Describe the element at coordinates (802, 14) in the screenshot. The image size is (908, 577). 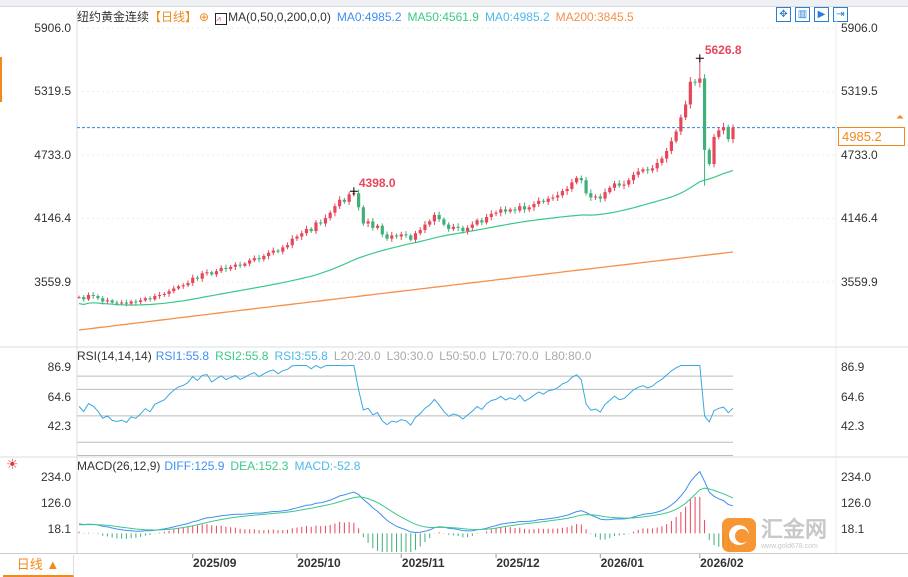
I see `bar-chart-icon: ▥` at that location.